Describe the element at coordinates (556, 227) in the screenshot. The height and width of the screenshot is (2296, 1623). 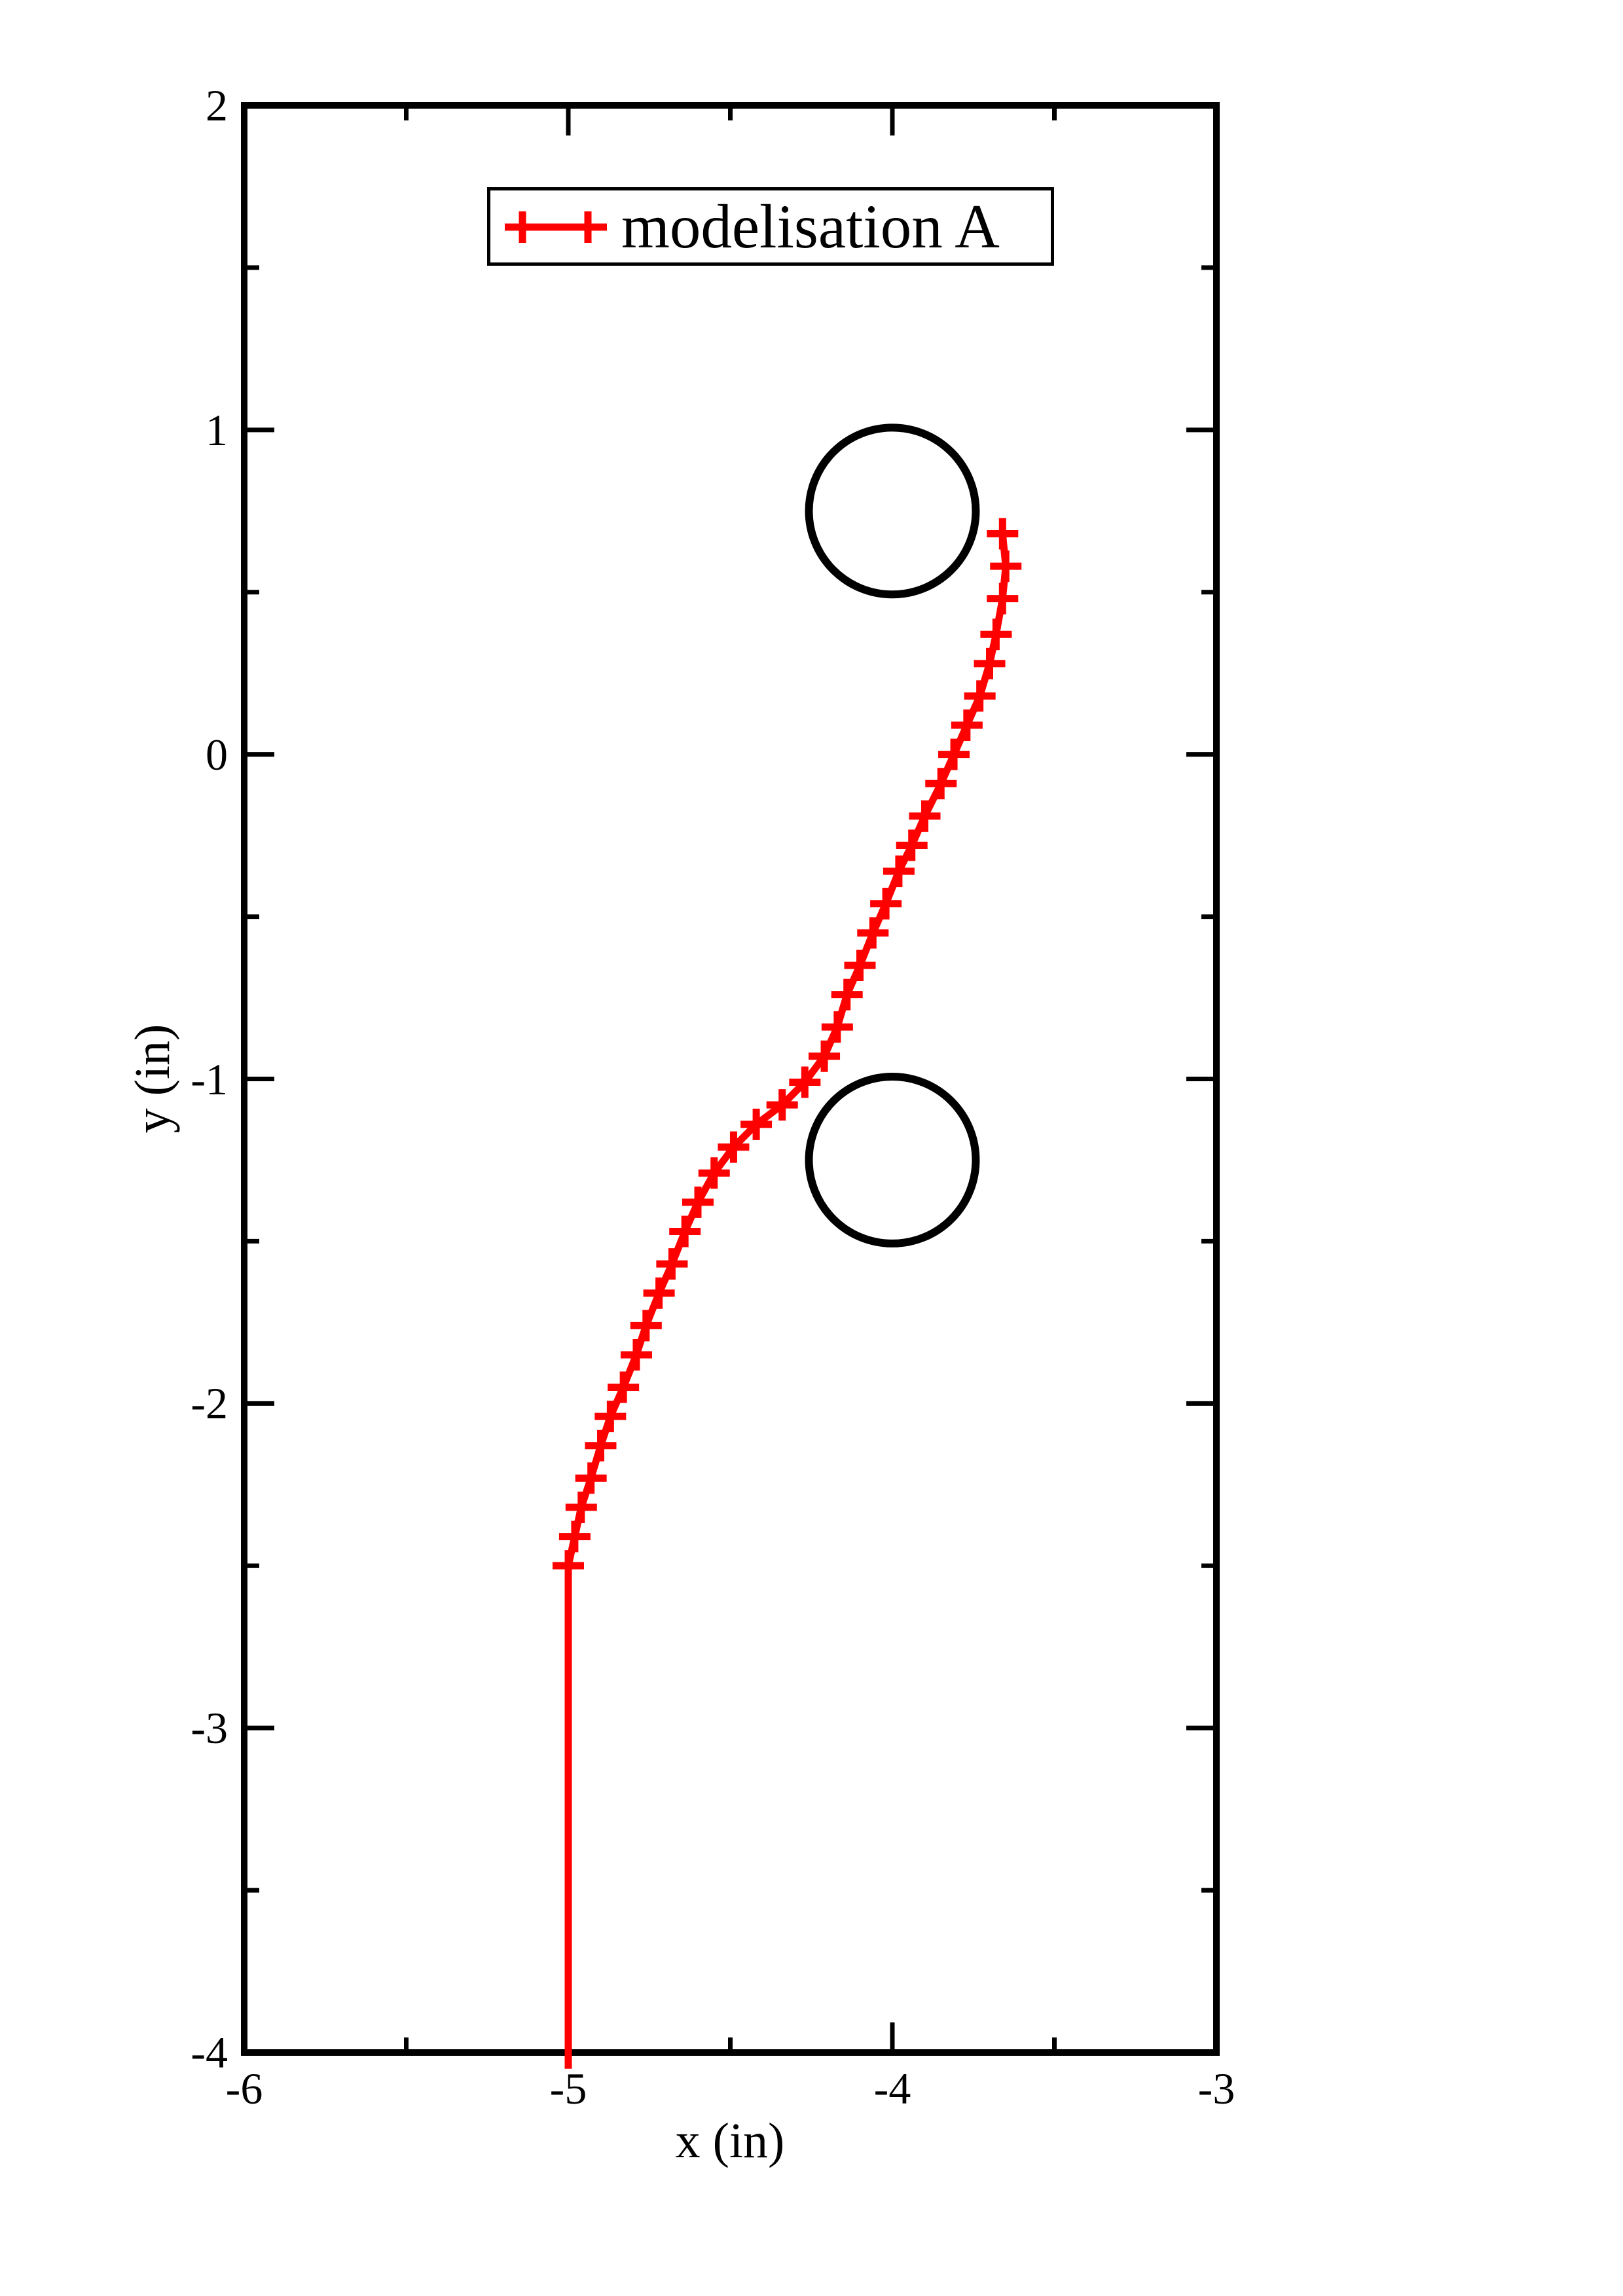
I see `legend-line-sample` at that location.